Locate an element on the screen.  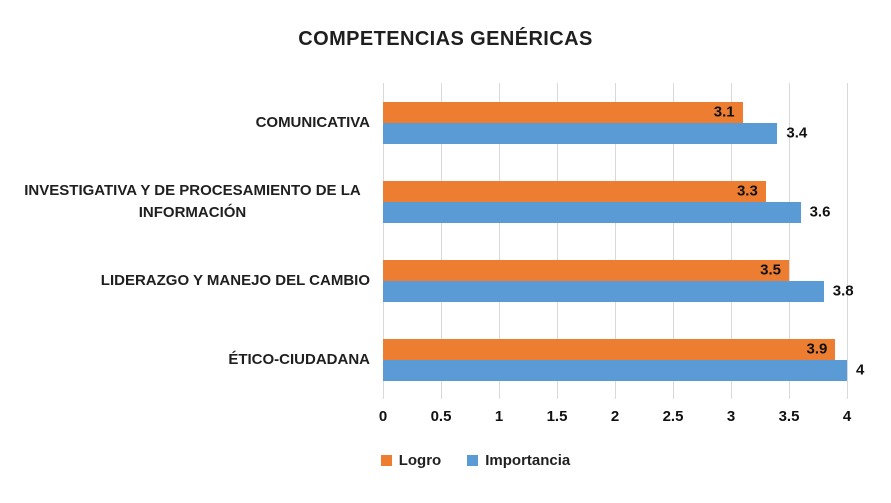
bar-group-1: 3.3 3.6 is located at coordinates (615, 201).